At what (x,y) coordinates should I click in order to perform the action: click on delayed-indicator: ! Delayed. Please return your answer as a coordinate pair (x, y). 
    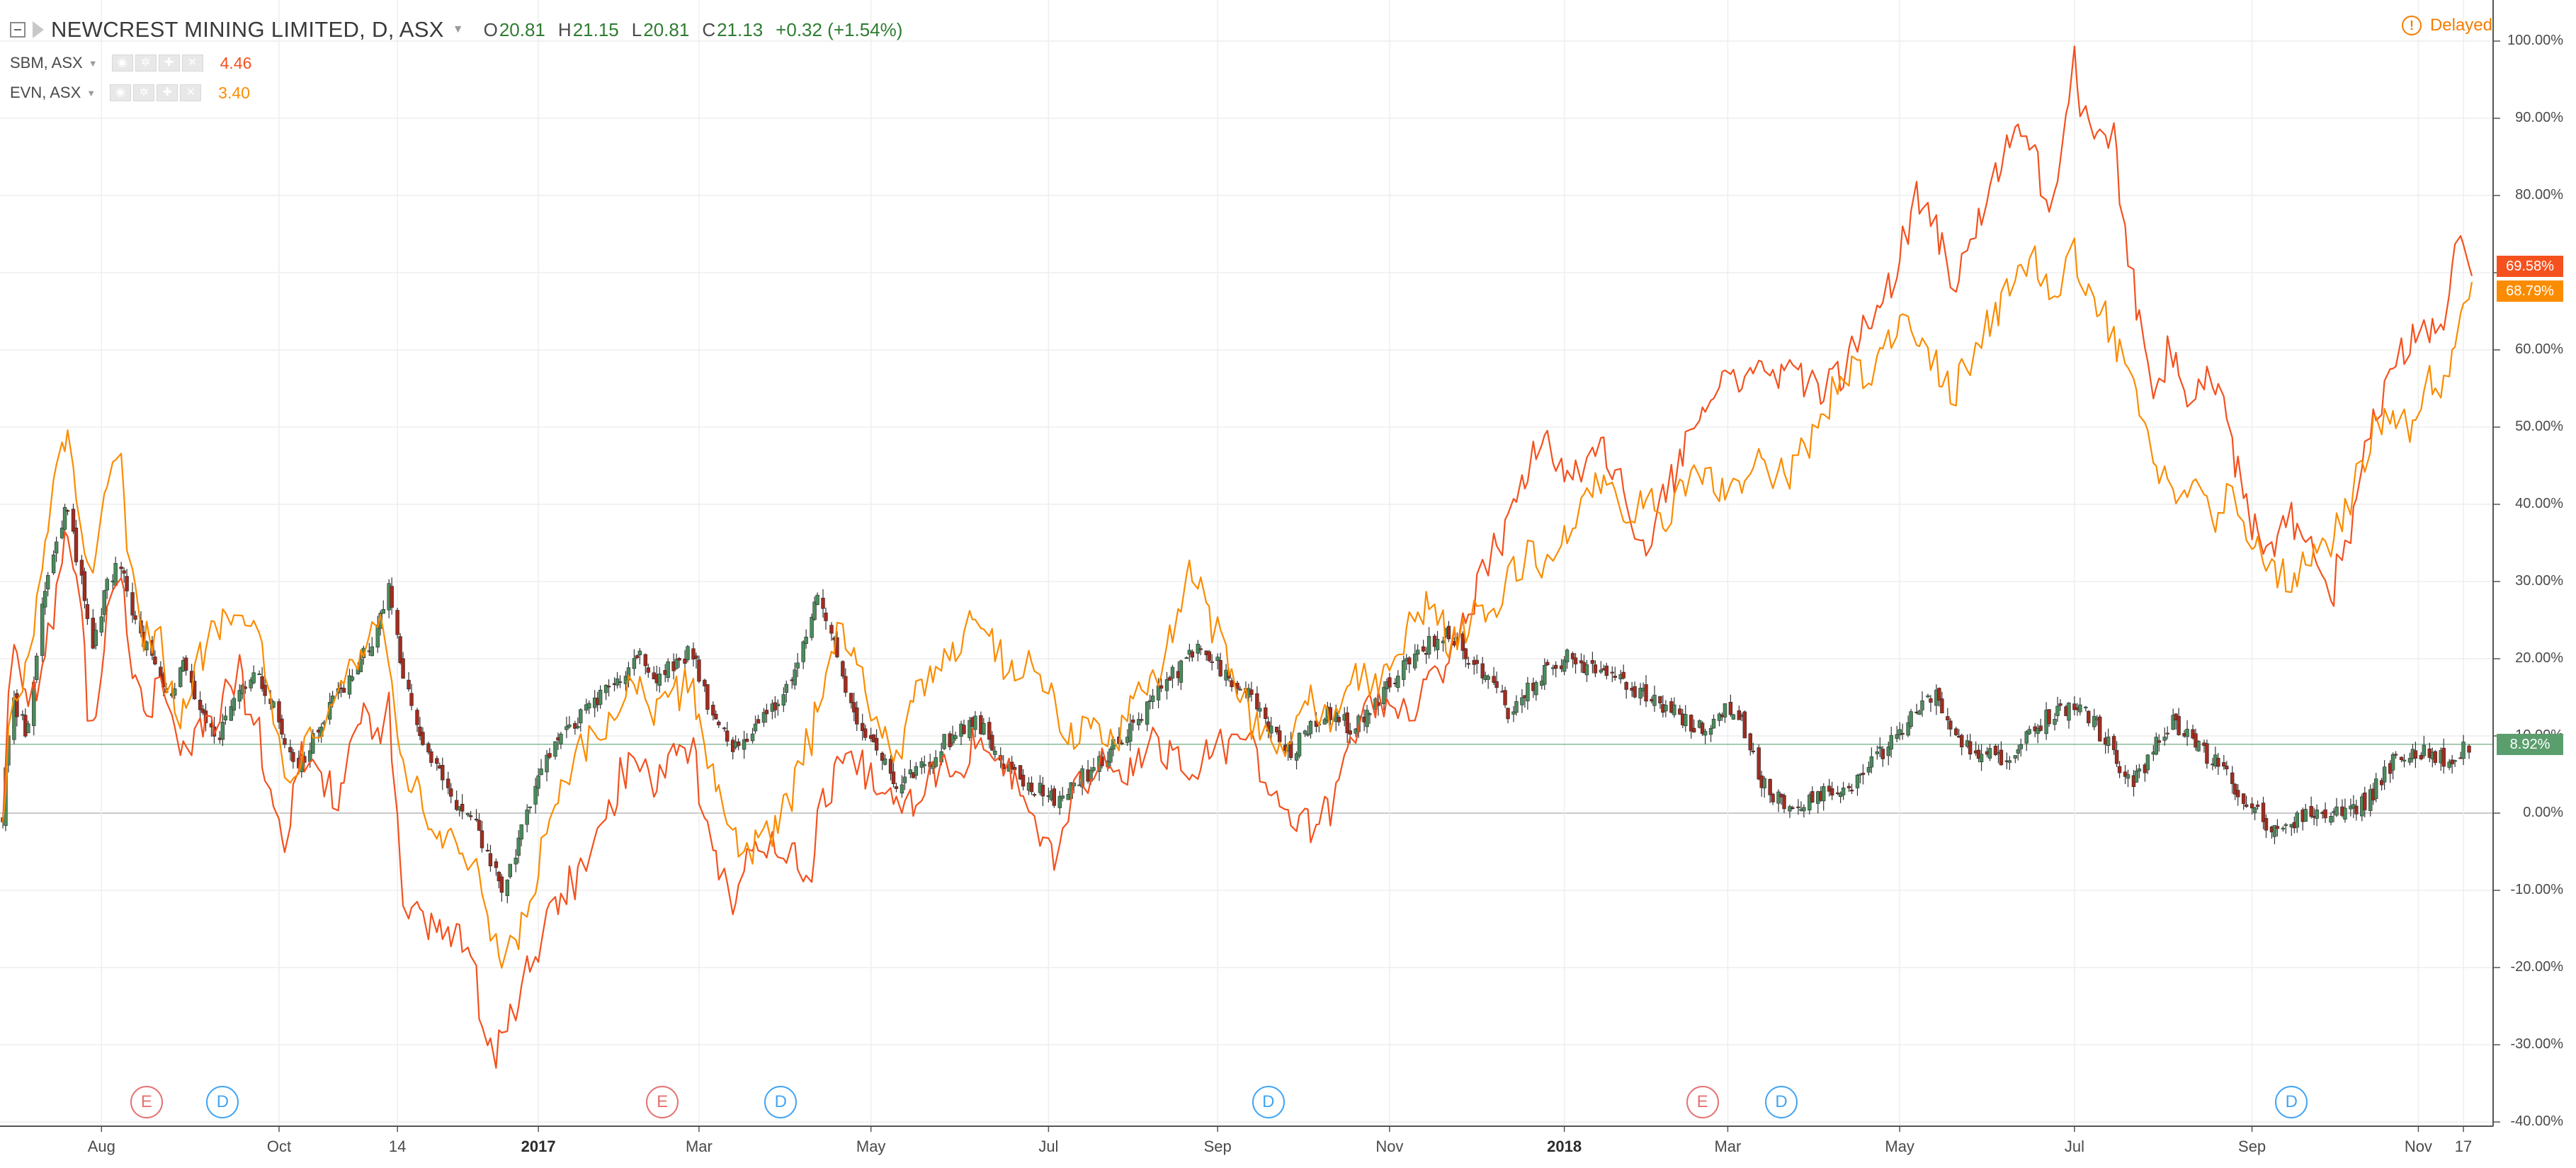
    Looking at the image, I should click on (2446, 26).